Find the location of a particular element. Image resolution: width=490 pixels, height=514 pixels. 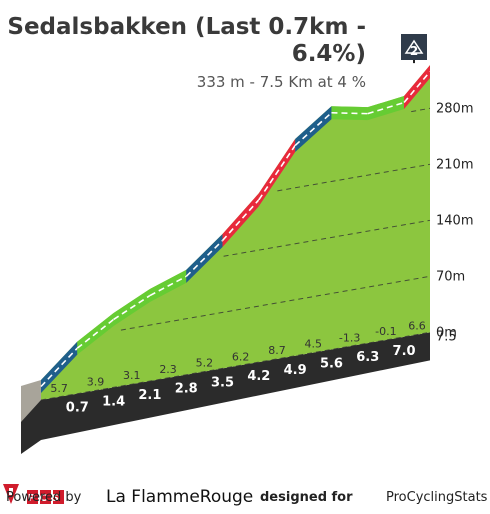

procyclingstats-logo: PCS is located at coordinates (46, 497).